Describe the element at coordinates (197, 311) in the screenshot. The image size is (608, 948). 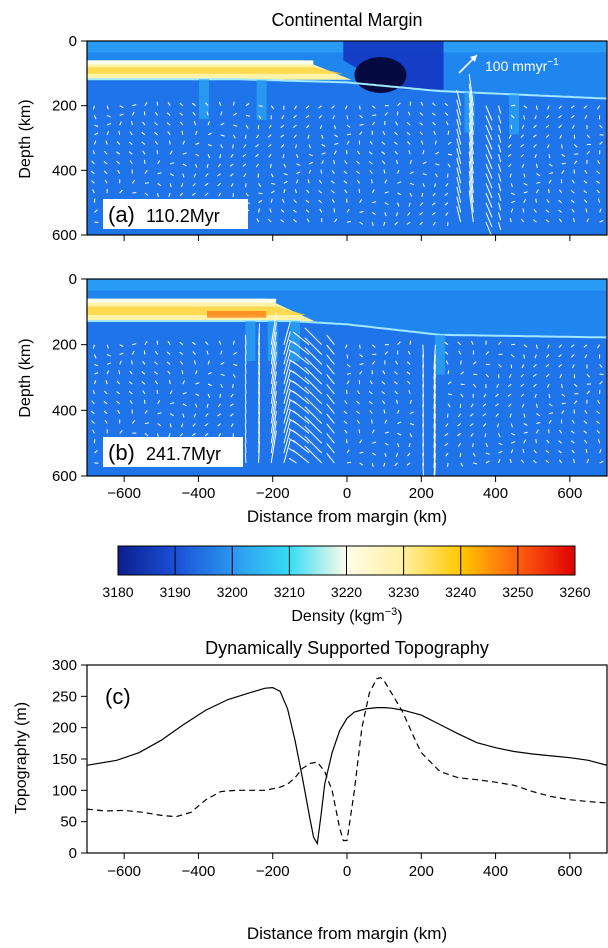
I see `craton-dense-core` at that location.